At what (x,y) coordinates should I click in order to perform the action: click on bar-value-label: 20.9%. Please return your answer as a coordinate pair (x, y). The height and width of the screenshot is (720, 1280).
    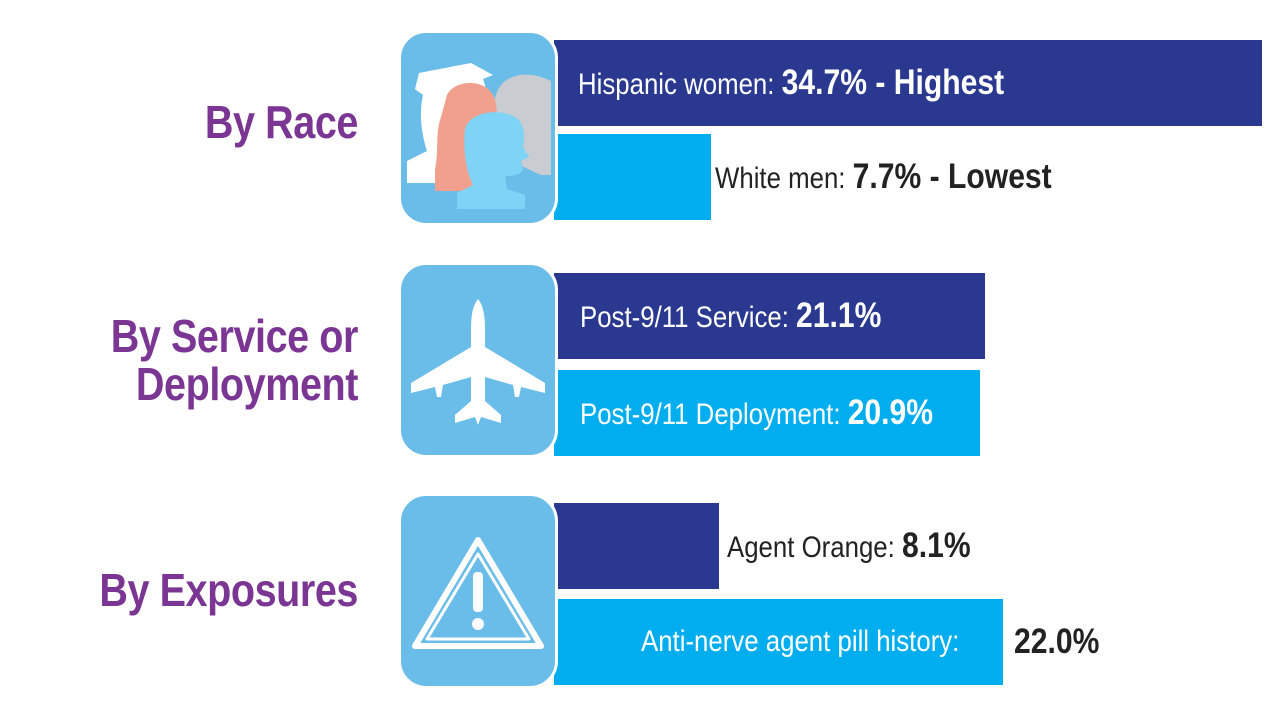
    Looking at the image, I should click on (890, 412).